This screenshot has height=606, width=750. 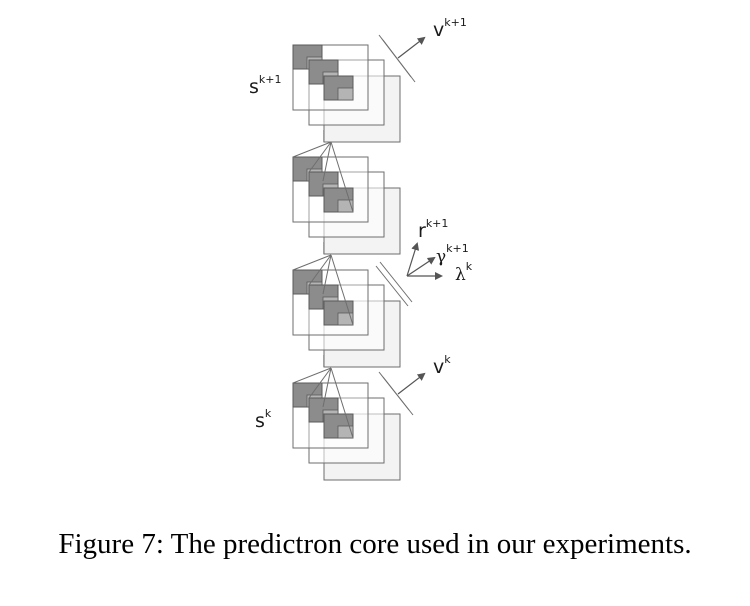 I want to click on reward-discount-lambda-heads, so click(x=409, y=274).